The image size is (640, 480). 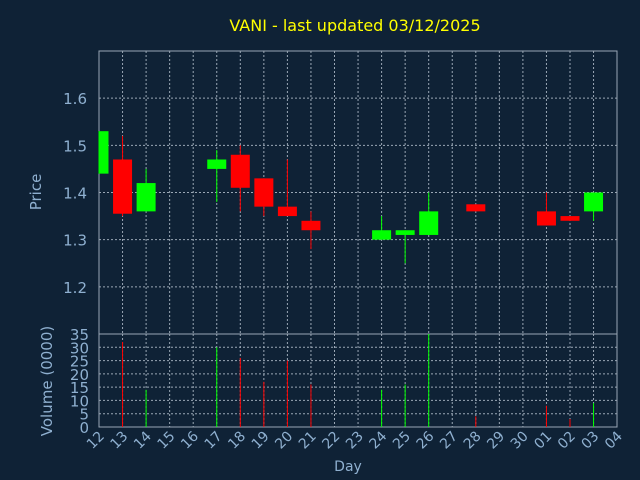 I want to click on price-tick-label: 1.2, so click(x=75, y=288).